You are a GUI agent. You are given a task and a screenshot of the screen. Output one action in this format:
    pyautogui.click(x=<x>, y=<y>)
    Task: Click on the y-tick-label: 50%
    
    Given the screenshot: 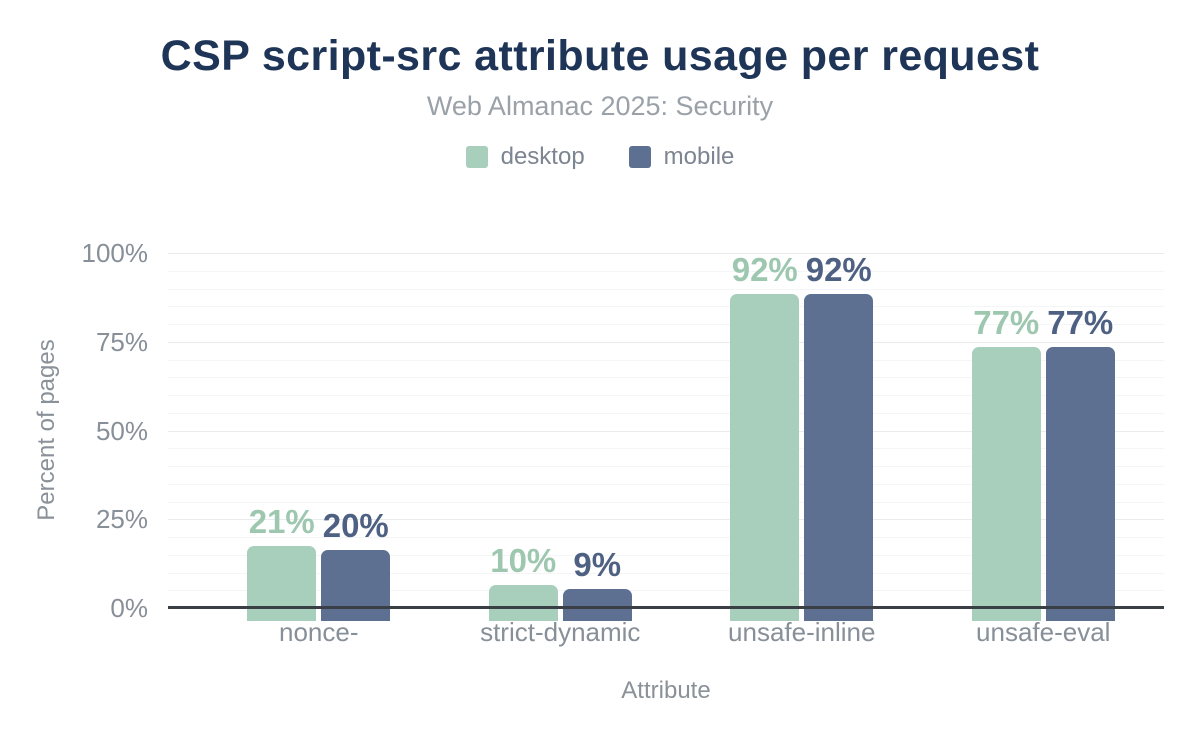 What is the action you would take?
    pyautogui.click(x=121, y=430)
    